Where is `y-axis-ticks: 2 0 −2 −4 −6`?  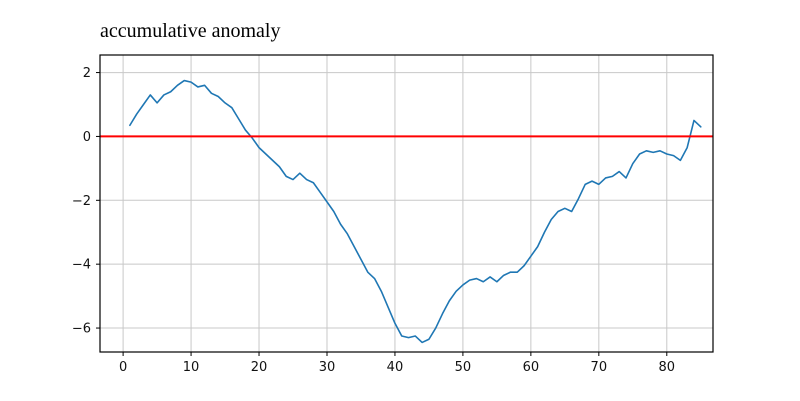 y-axis-ticks: 2 0 −2 −4 −6 is located at coordinates (86, 201).